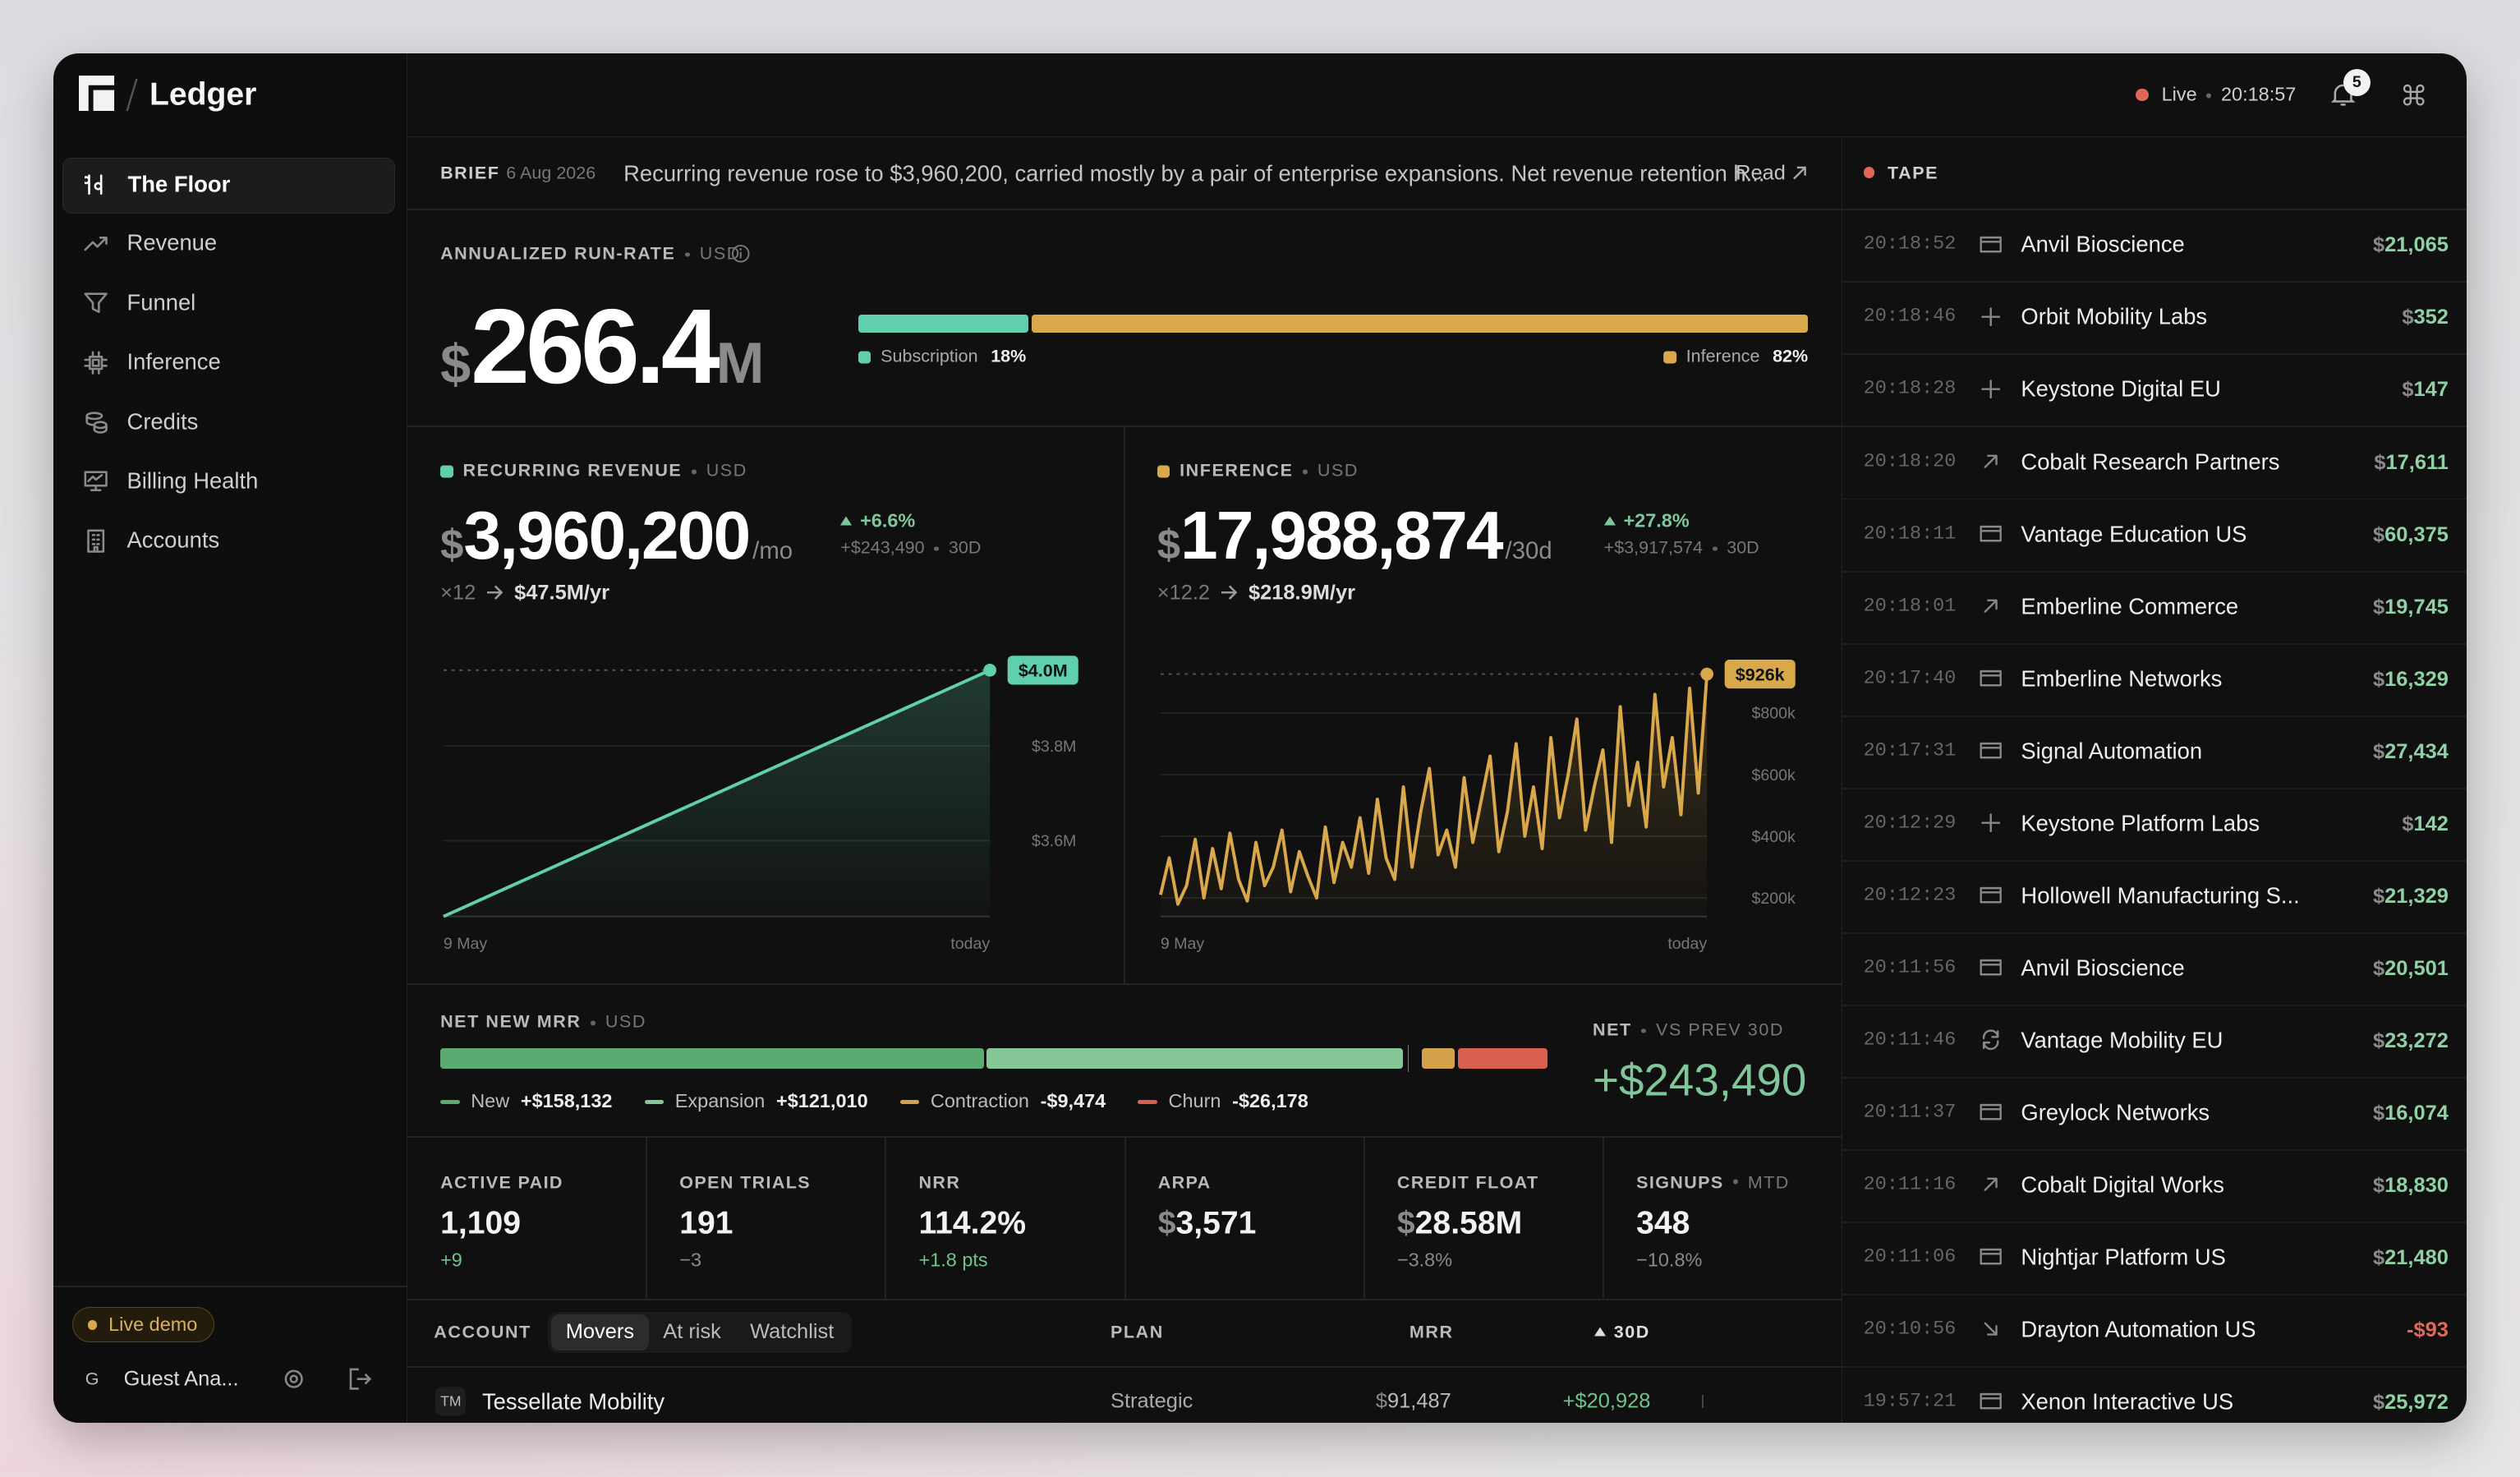 The image size is (2520, 1477). I want to click on tape-name: Greylock Networks, so click(2115, 1112).